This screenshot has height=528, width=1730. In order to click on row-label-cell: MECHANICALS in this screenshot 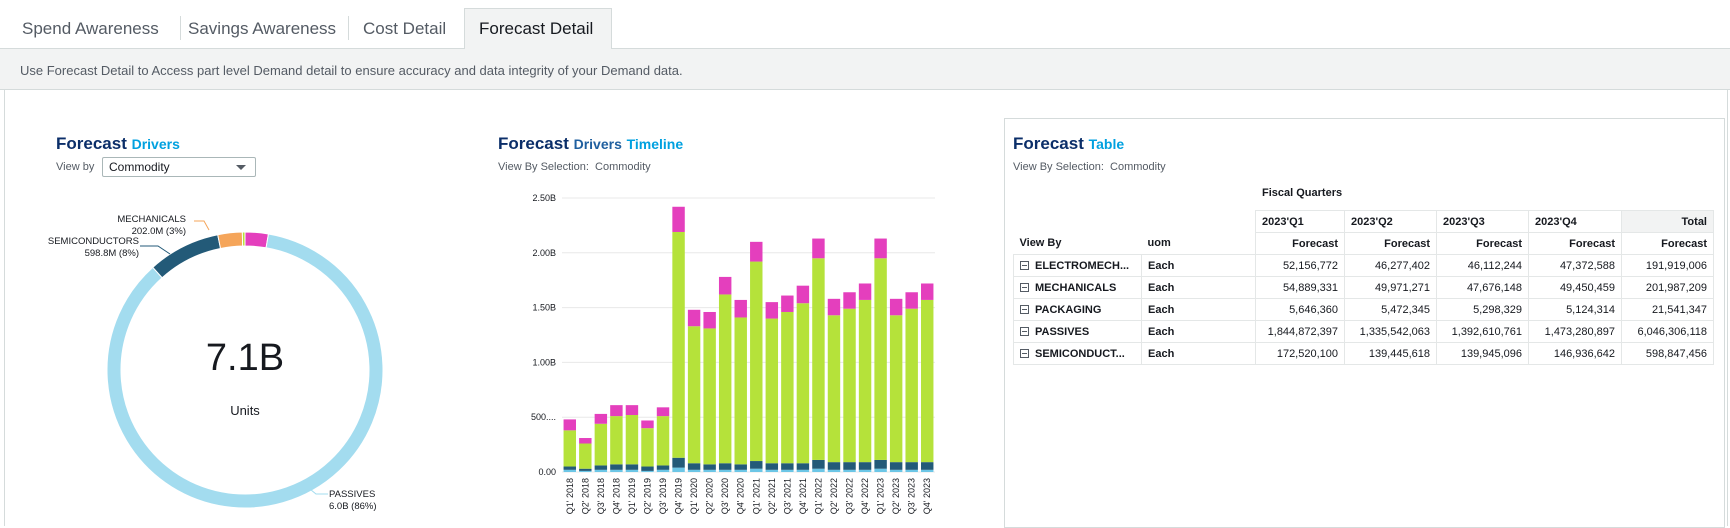, I will do `click(1077, 287)`.